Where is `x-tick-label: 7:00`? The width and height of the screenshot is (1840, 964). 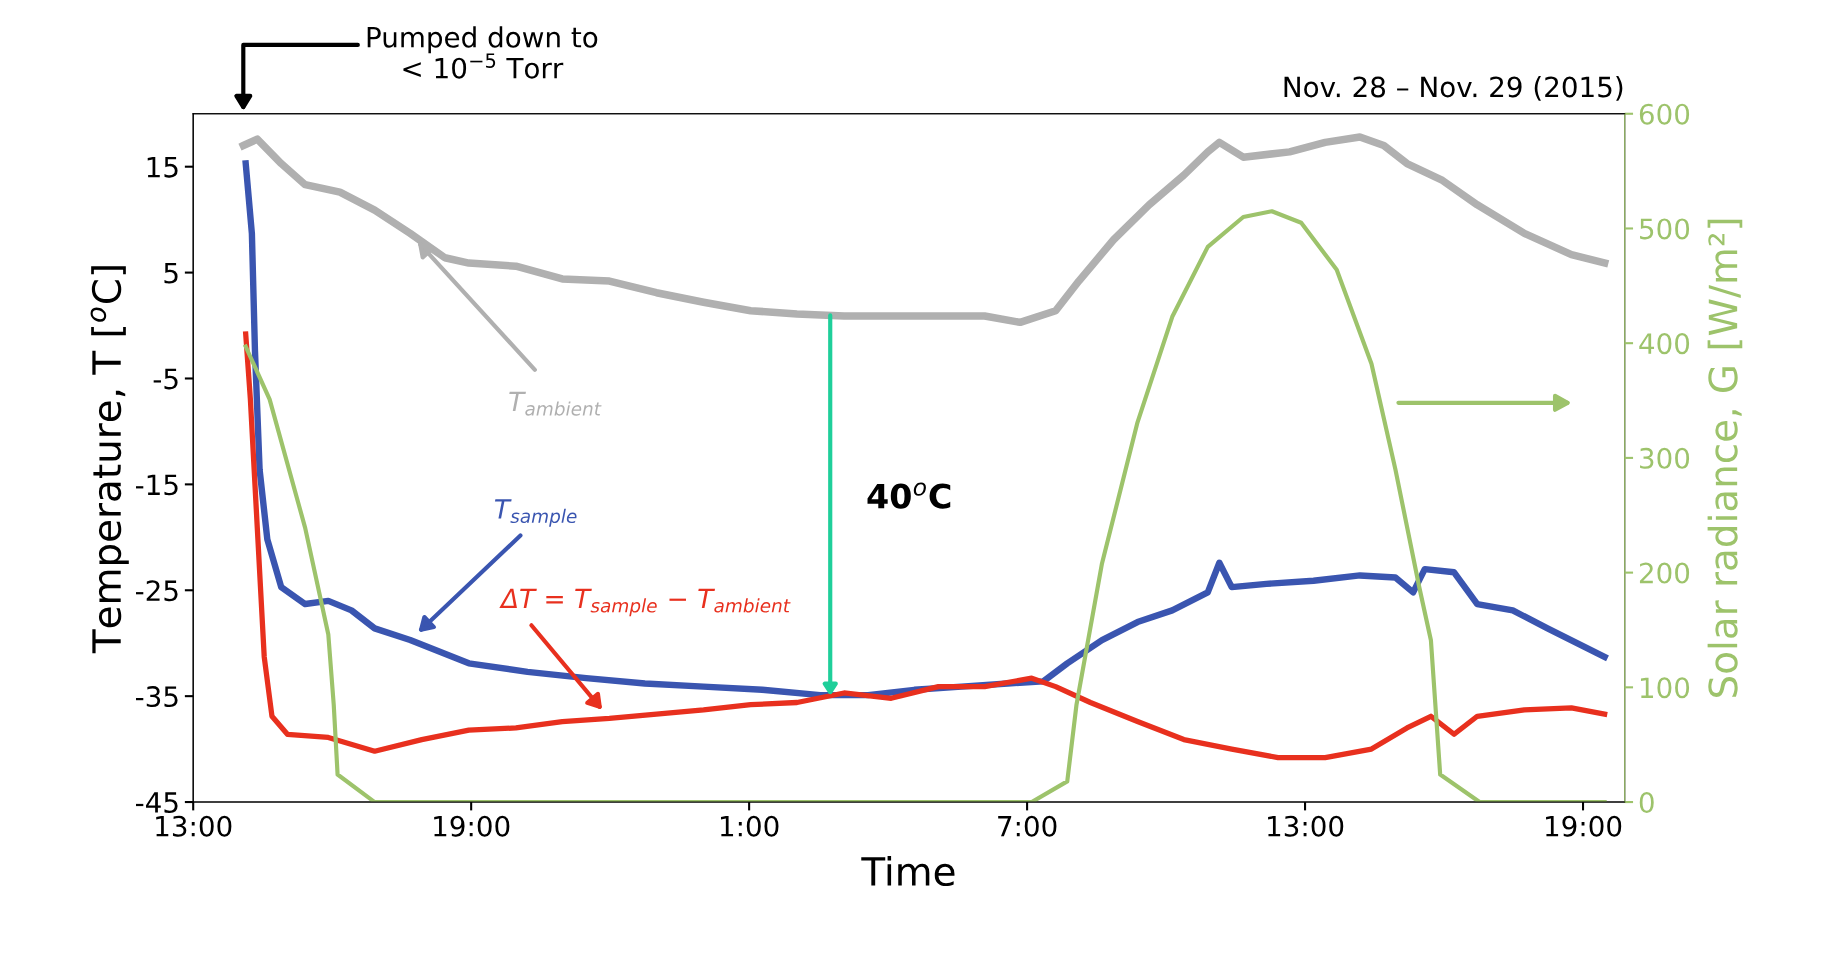
x-tick-label: 7:00 is located at coordinates (1027, 826).